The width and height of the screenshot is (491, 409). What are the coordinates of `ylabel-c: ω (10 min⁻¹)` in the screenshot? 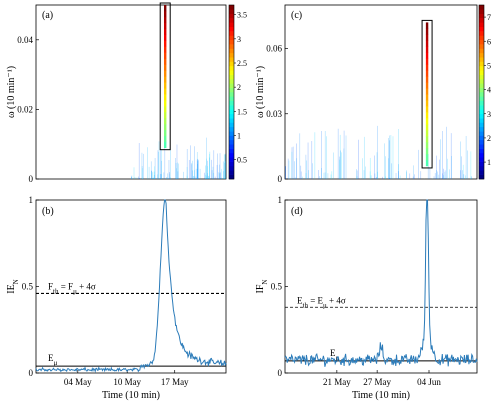 It's located at (260, 92).